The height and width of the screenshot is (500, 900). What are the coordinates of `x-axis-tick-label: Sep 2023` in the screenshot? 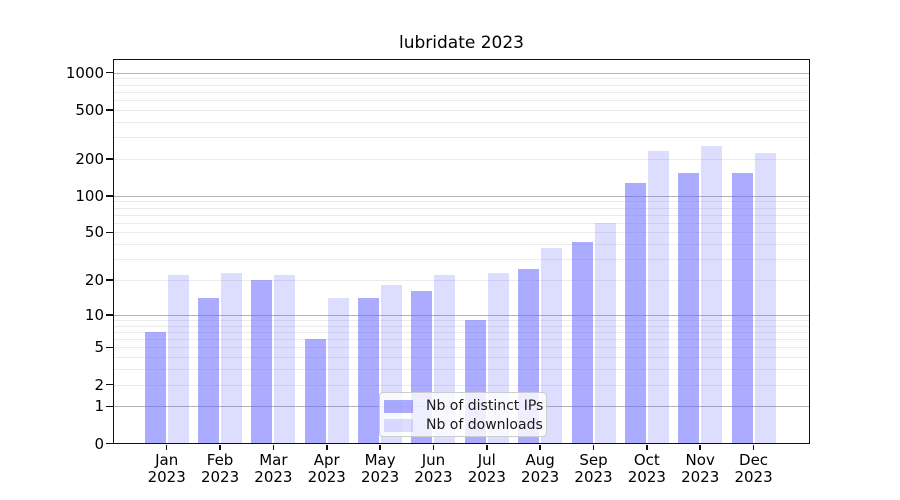 It's located at (593, 468).